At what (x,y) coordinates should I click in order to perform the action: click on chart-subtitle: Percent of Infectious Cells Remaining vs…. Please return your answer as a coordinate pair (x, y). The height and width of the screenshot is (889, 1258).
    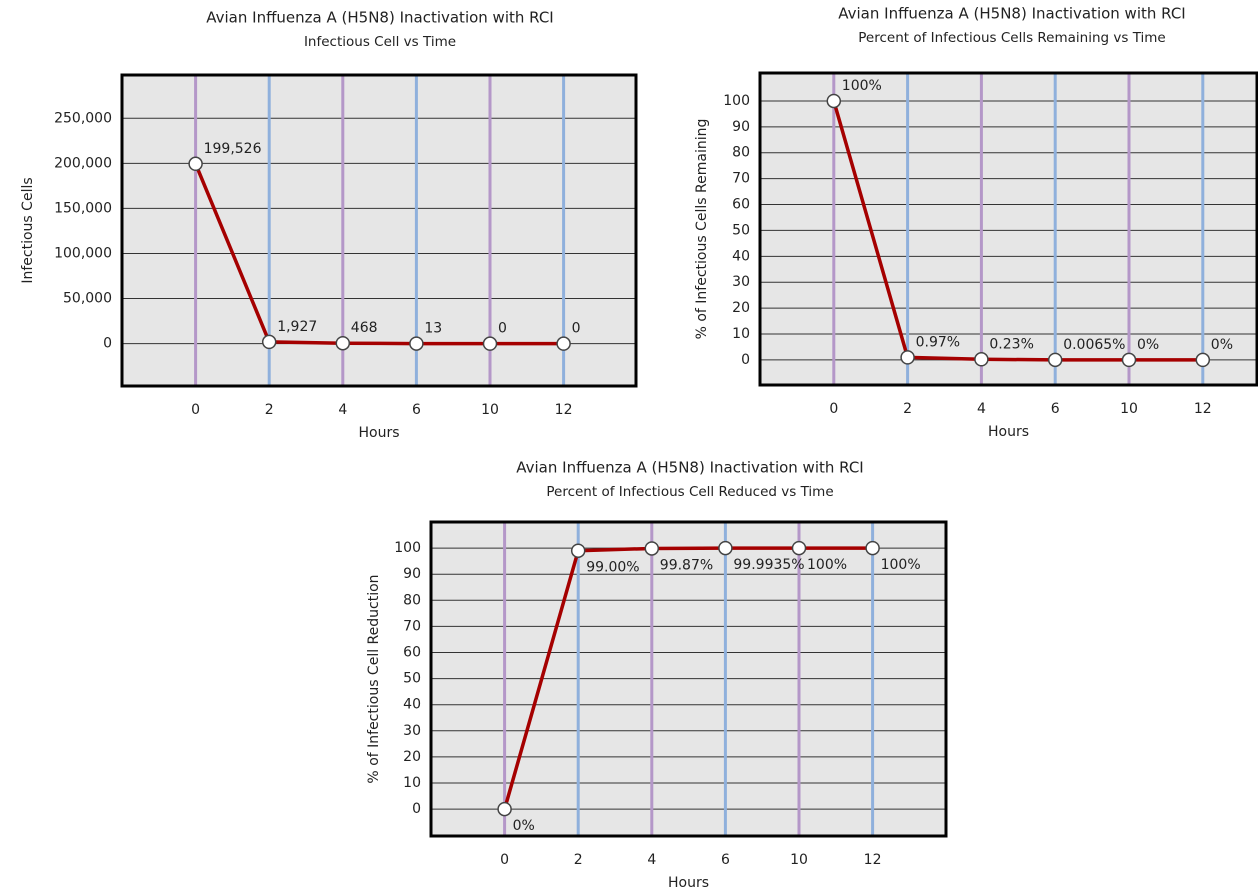
    Looking at the image, I should click on (1011, 38).